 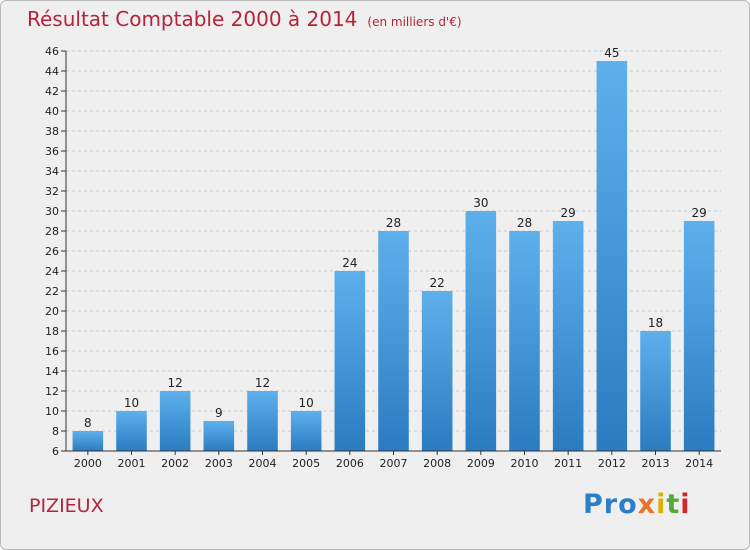 I want to click on y-tick-label: 40, so click(x=52, y=111).